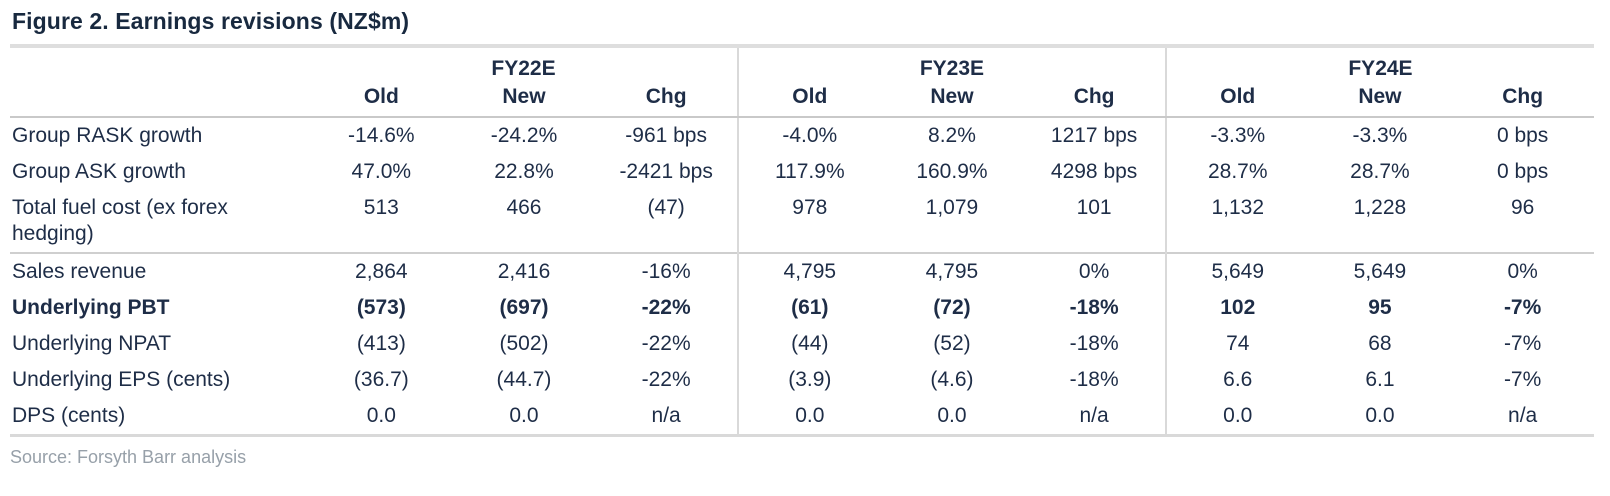 Image resolution: width=1610 pixels, height=496 pixels. What do you see at coordinates (808, 172) in the screenshot?
I see `table-cell: 117.9%` at bounding box center [808, 172].